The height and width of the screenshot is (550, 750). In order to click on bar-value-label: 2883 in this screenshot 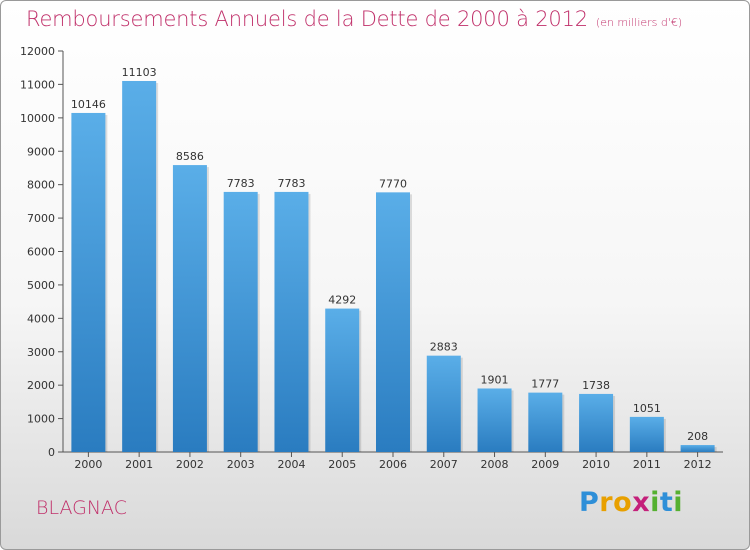, I will do `click(444, 347)`.